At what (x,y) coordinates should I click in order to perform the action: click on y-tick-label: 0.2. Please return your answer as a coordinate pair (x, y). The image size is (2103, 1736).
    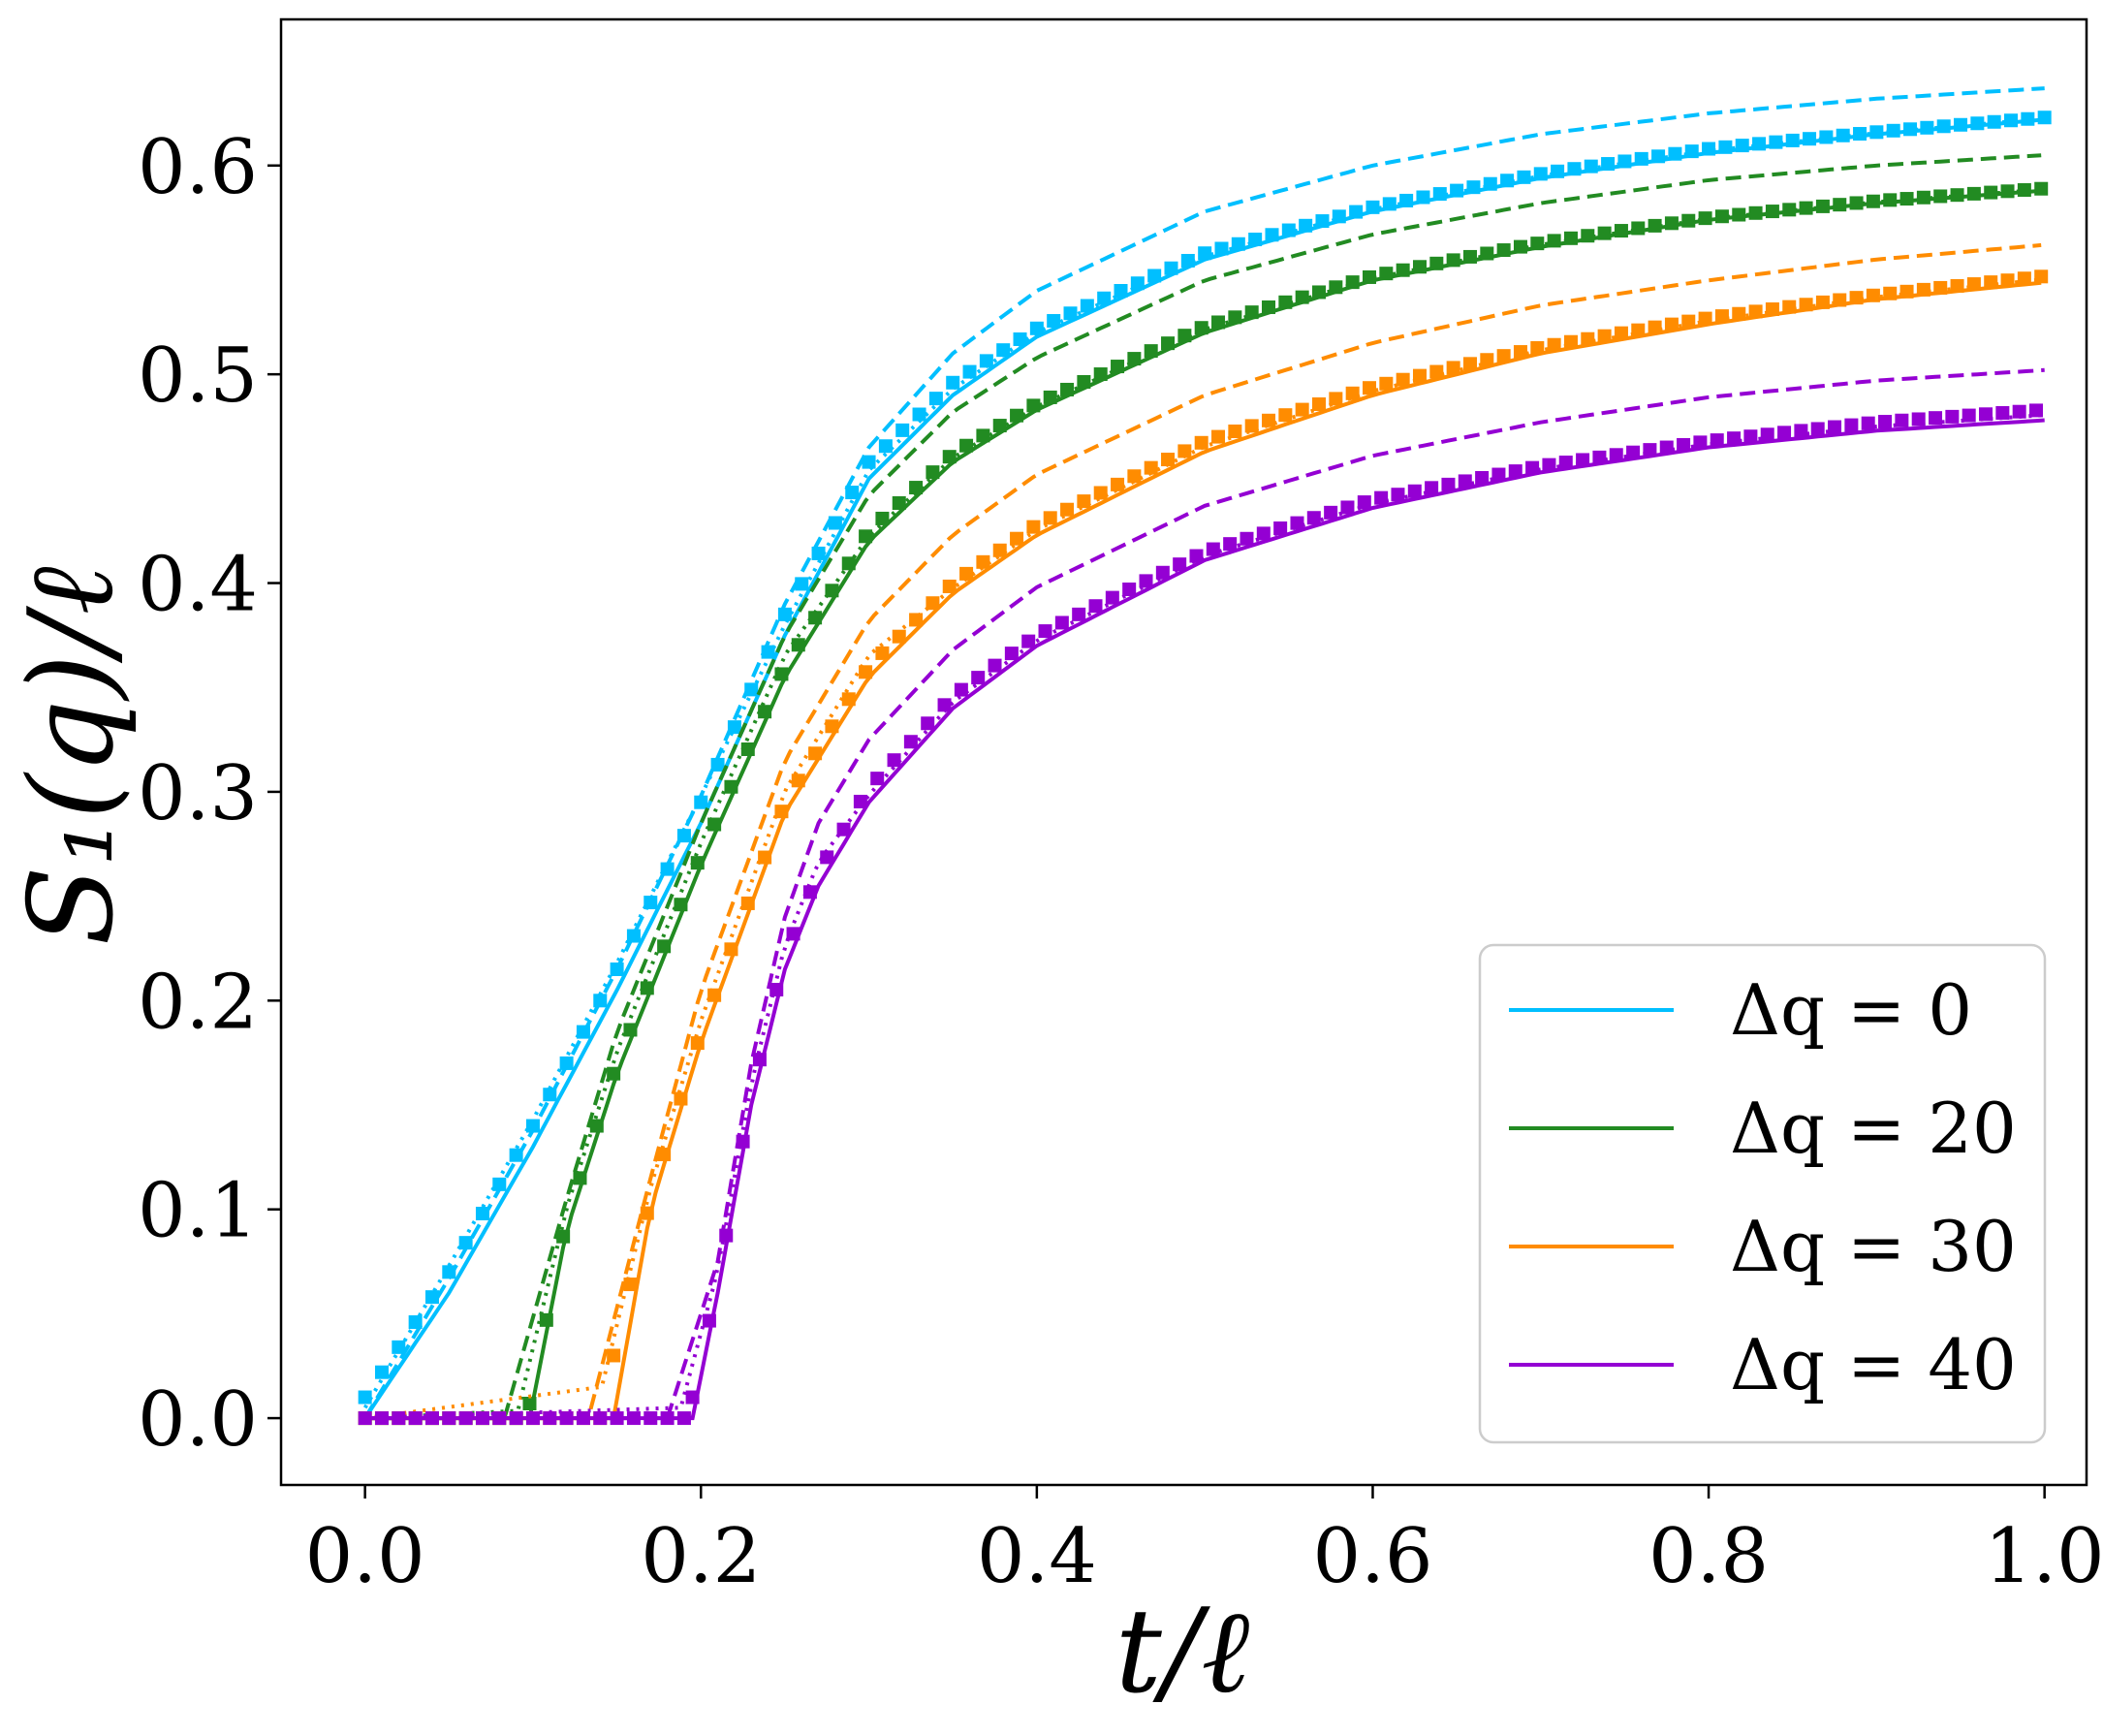
    Looking at the image, I should click on (198, 1002).